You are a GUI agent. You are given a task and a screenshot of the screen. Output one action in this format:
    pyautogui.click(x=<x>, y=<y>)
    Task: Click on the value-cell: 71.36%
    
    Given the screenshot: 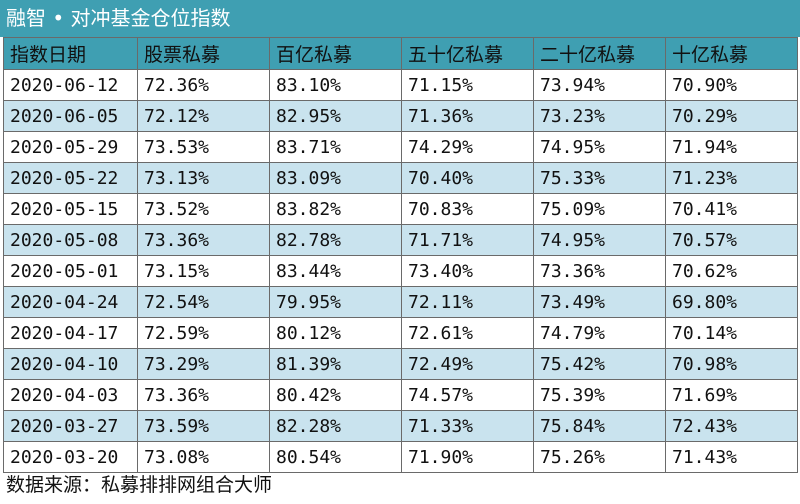 What is the action you would take?
    pyautogui.click(x=467, y=116)
    